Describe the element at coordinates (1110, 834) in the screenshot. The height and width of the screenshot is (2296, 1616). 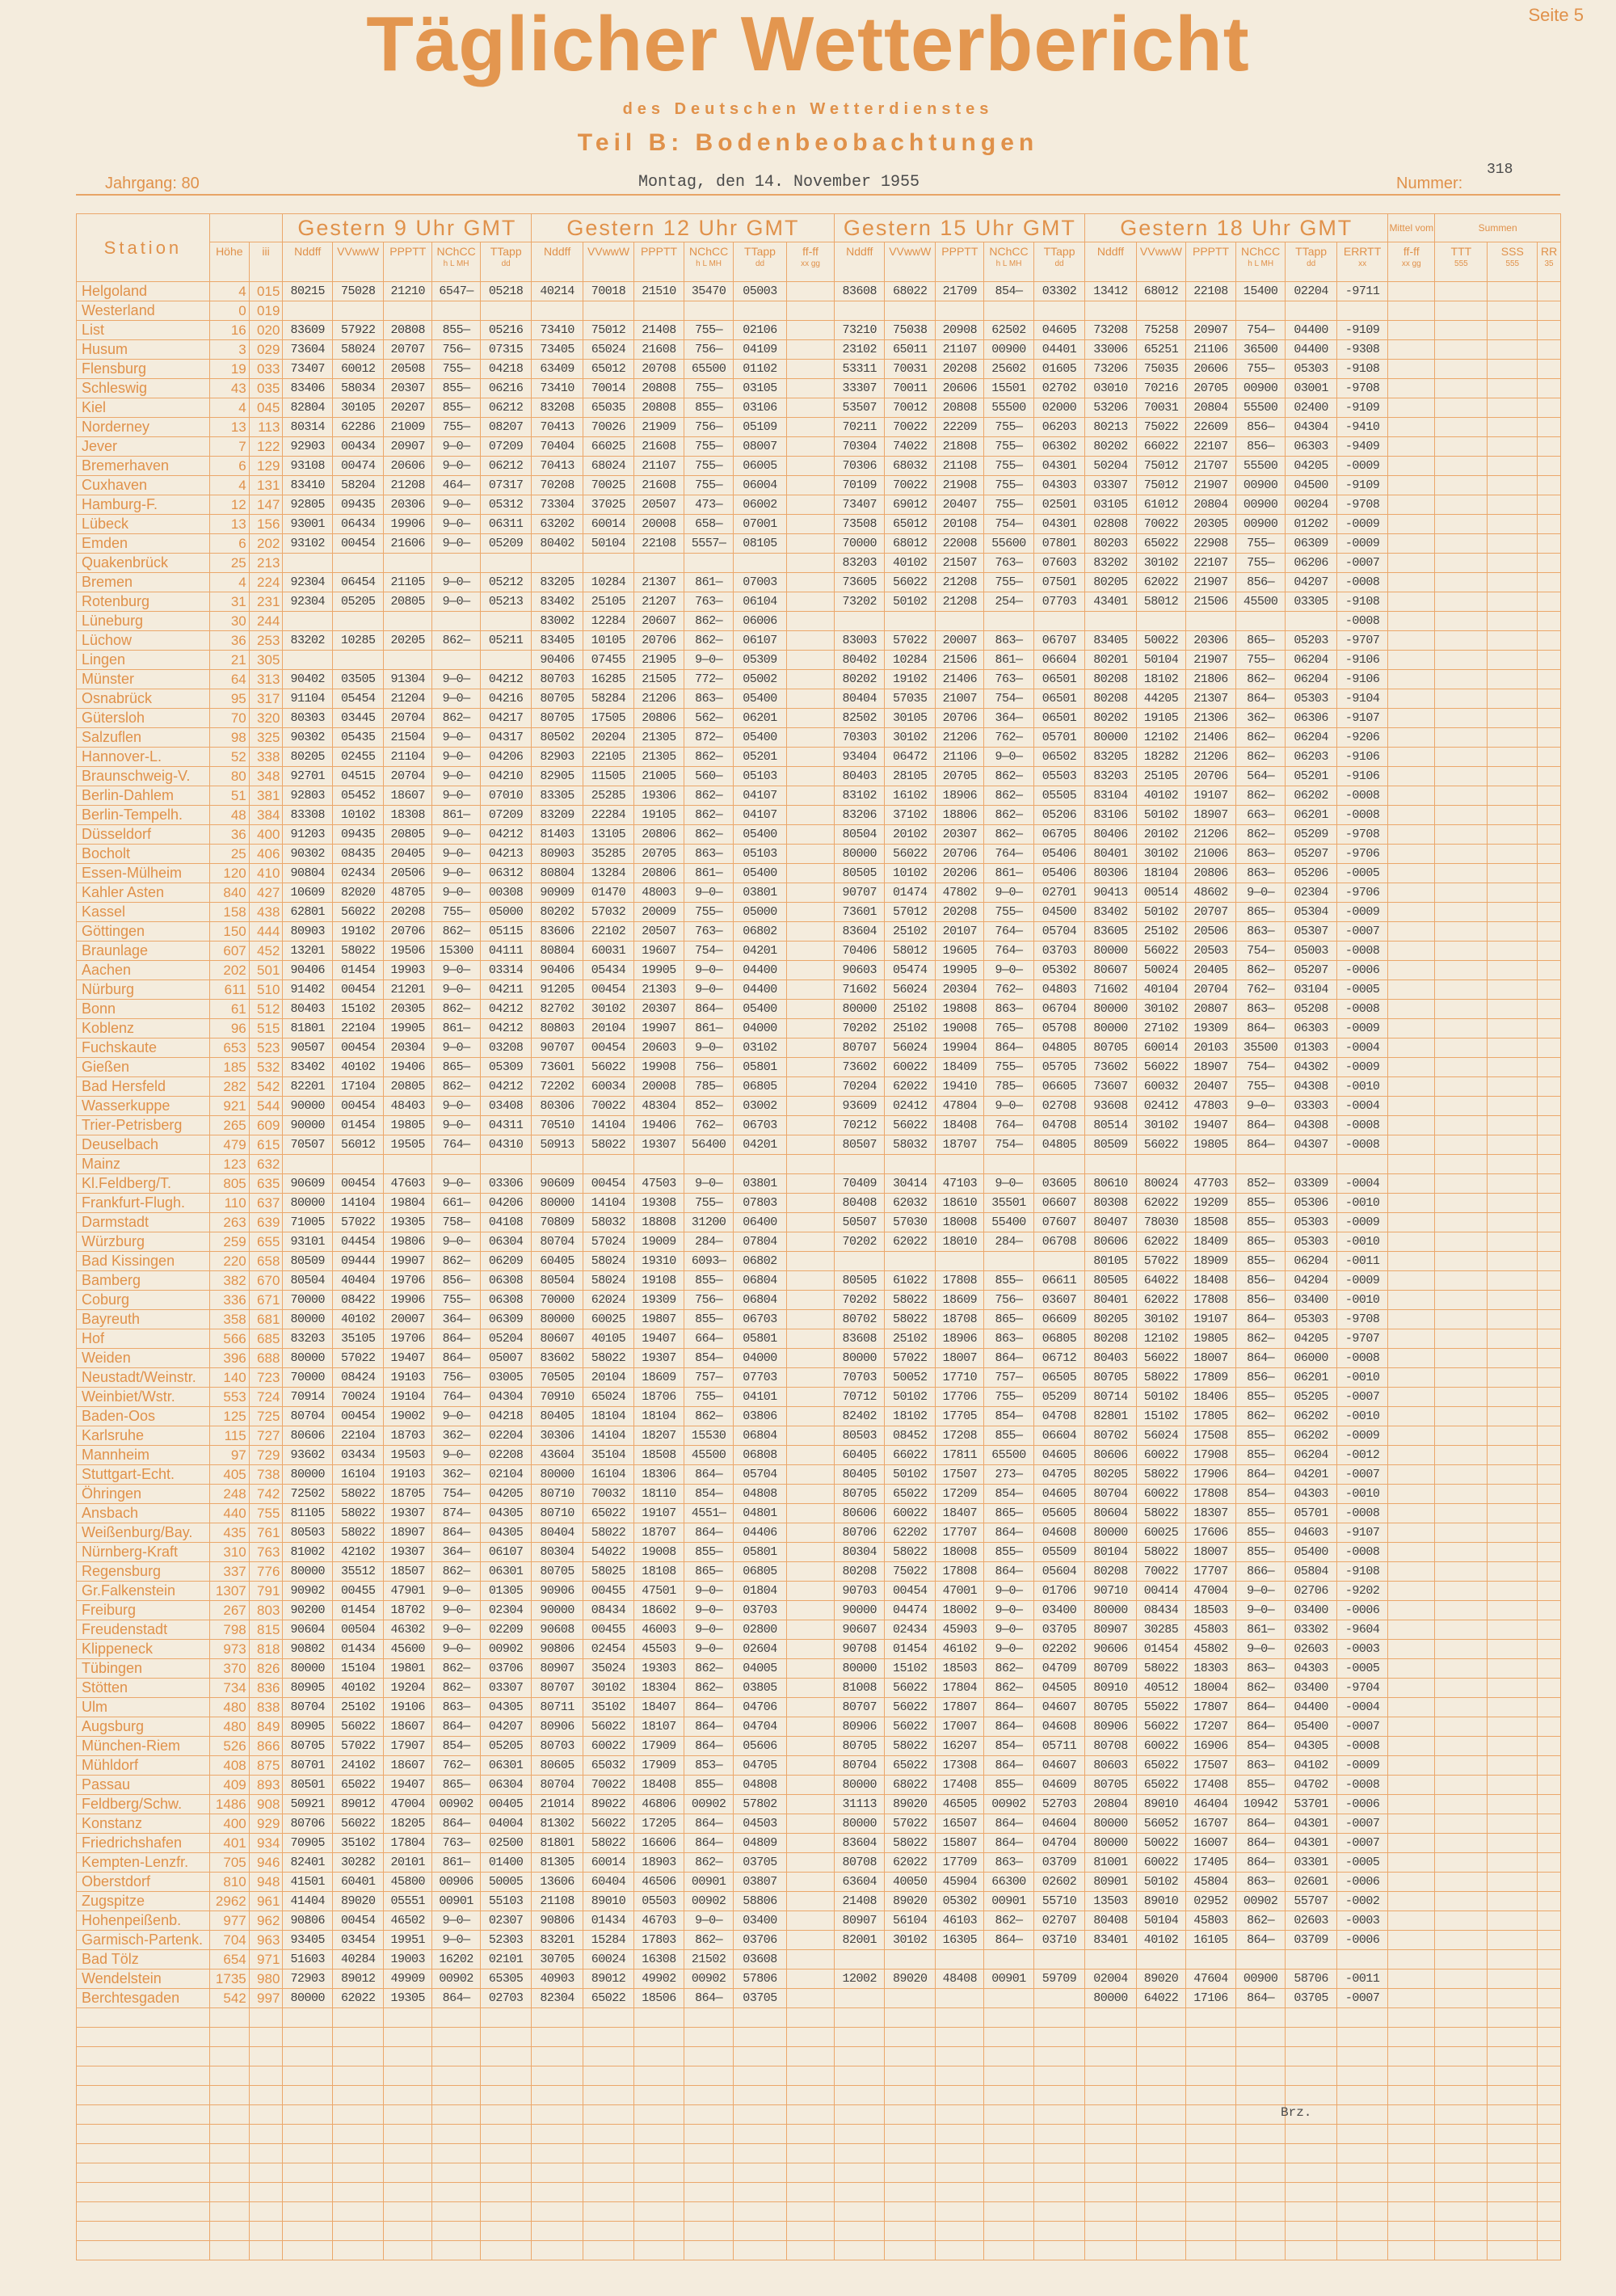
I see `observation: 80406` at that location.